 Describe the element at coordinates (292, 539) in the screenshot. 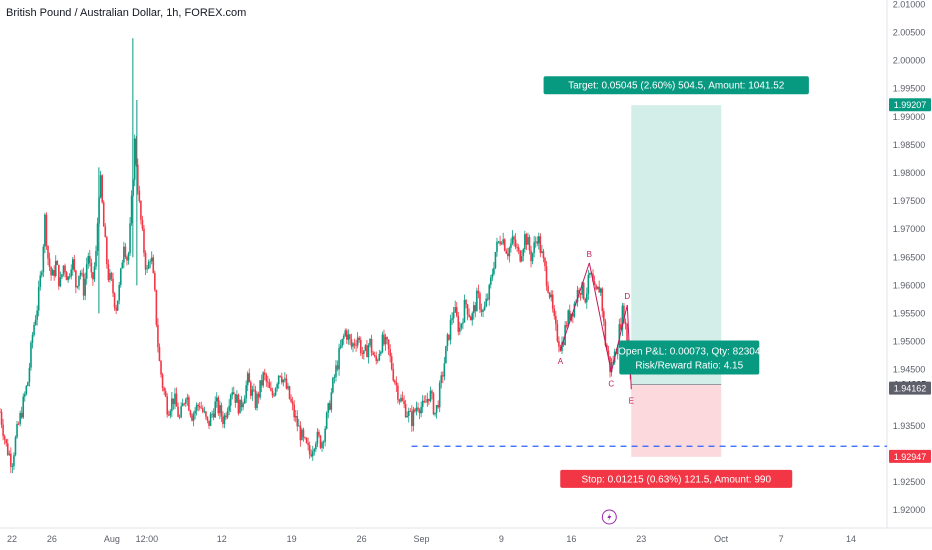

I see `time-tick-label: 19` at that location.